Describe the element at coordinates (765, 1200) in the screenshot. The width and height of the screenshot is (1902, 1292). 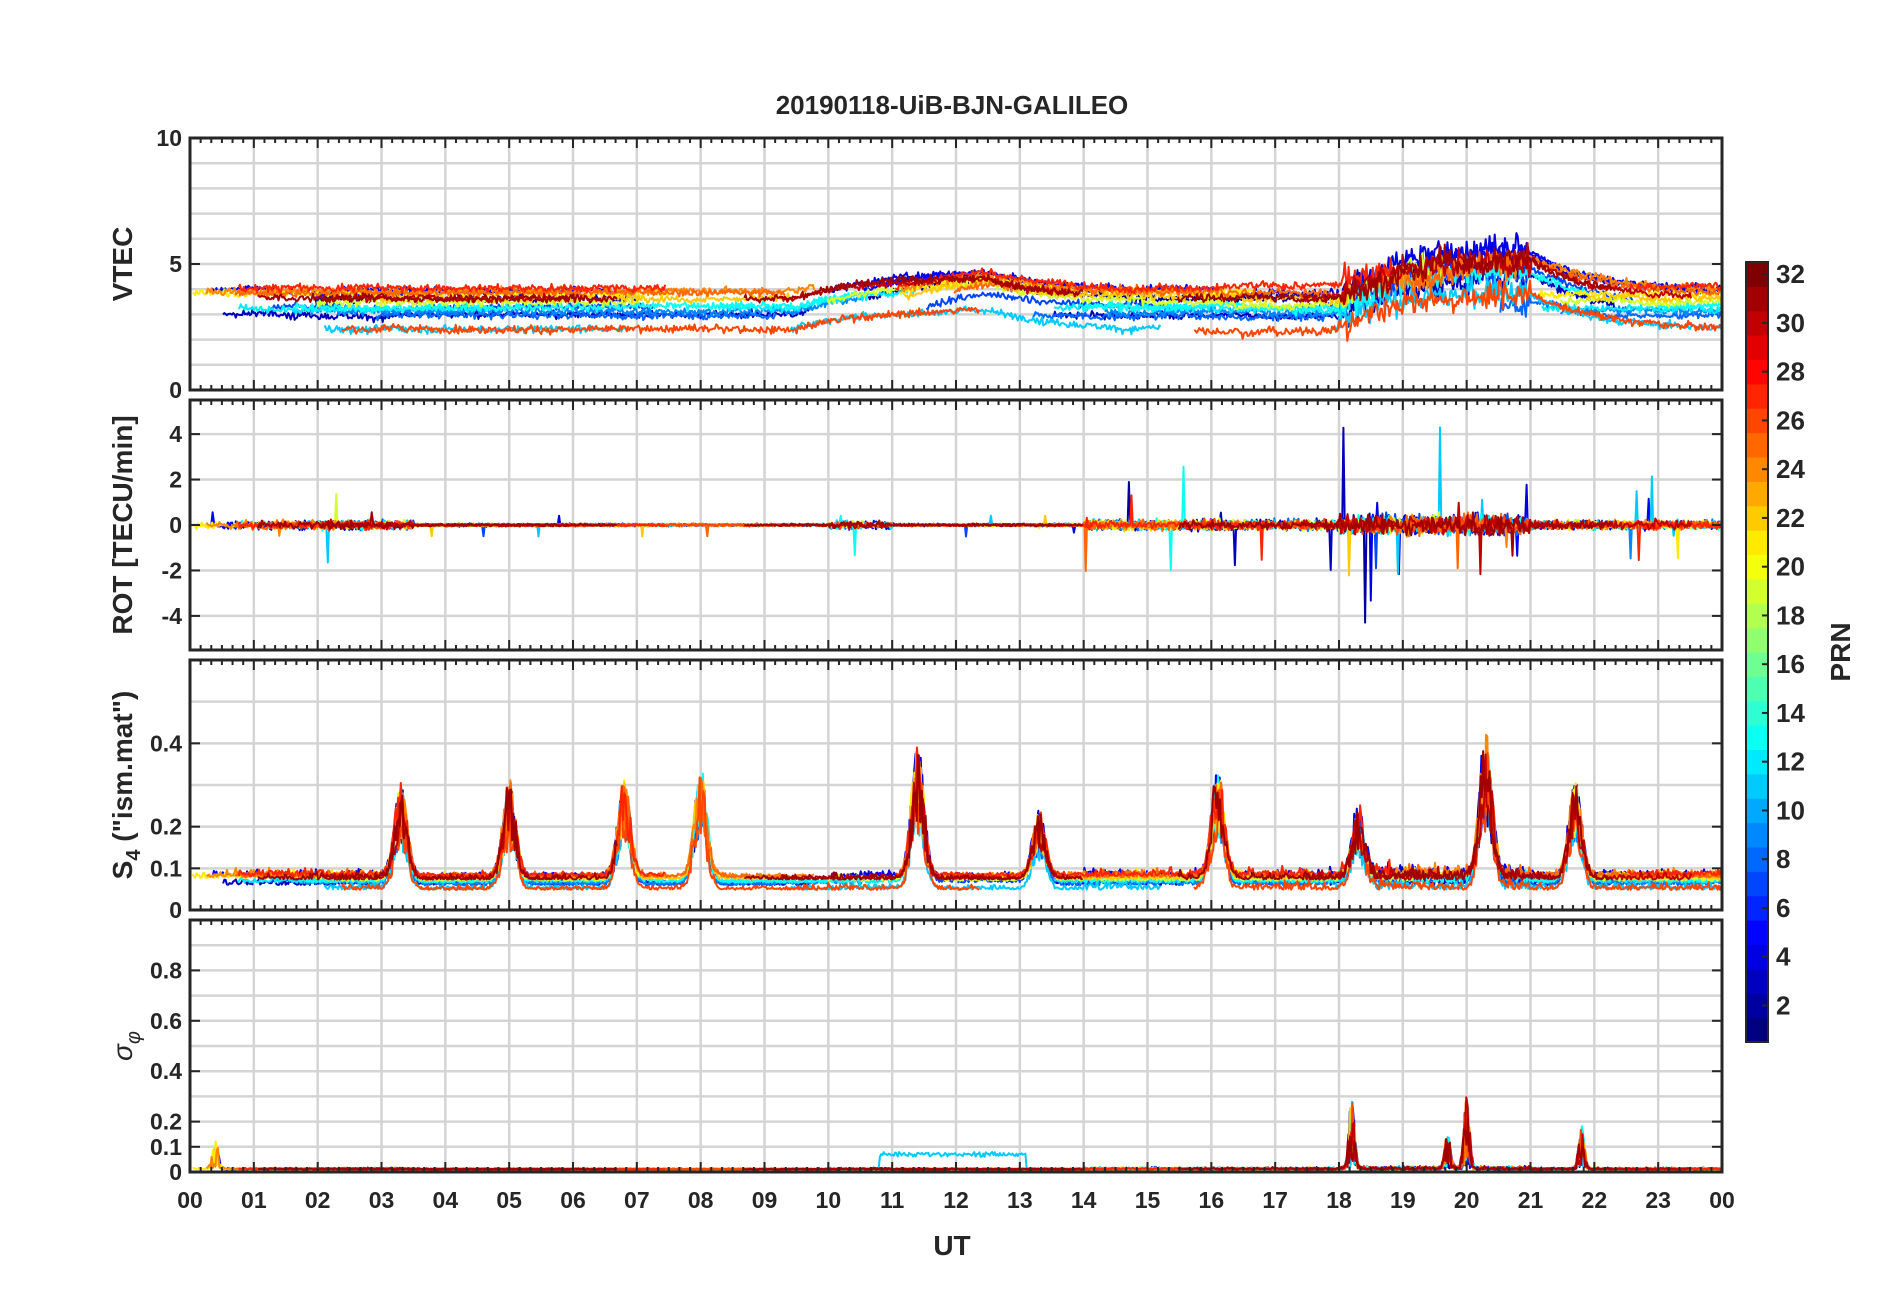
I see `x-tick-label: 09` at that location.